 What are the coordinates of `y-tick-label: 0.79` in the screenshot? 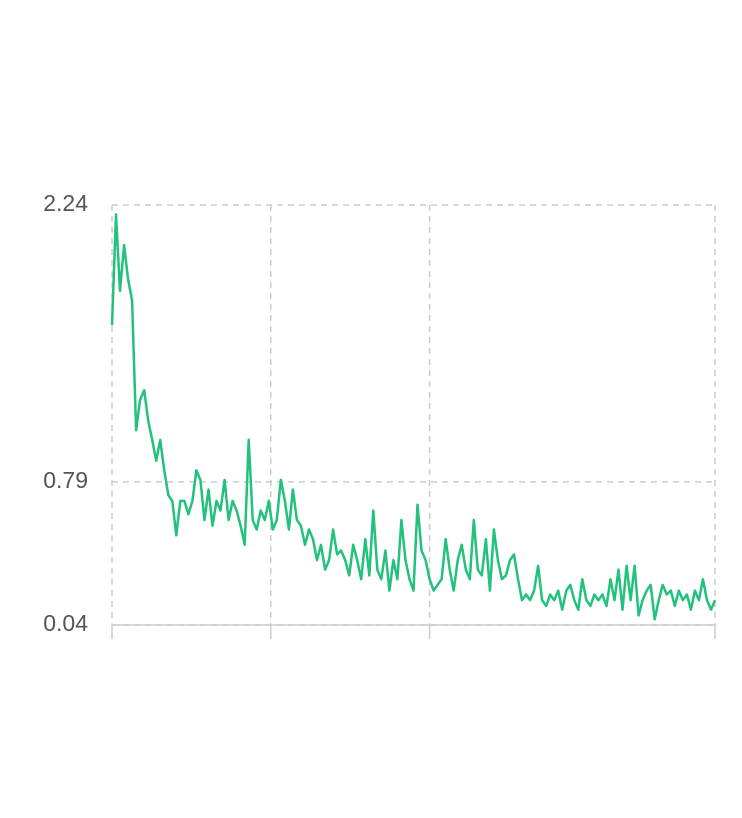 It's located at (65, 480).